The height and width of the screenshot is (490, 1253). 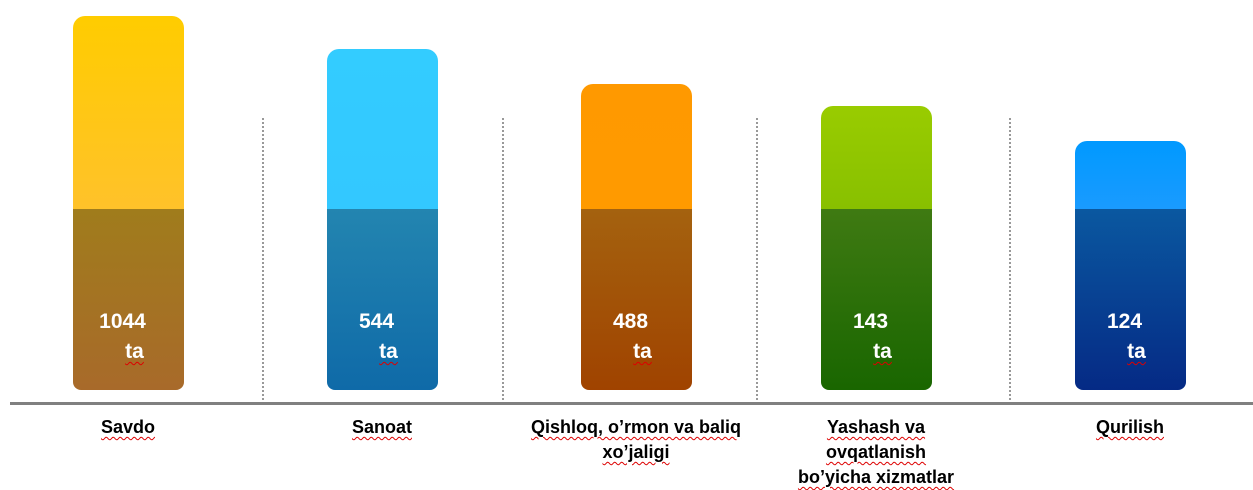 What do you see at coordinates (128, 427) in the screenshot?
I see `label: Savdo` at bounding box center [128, 427].